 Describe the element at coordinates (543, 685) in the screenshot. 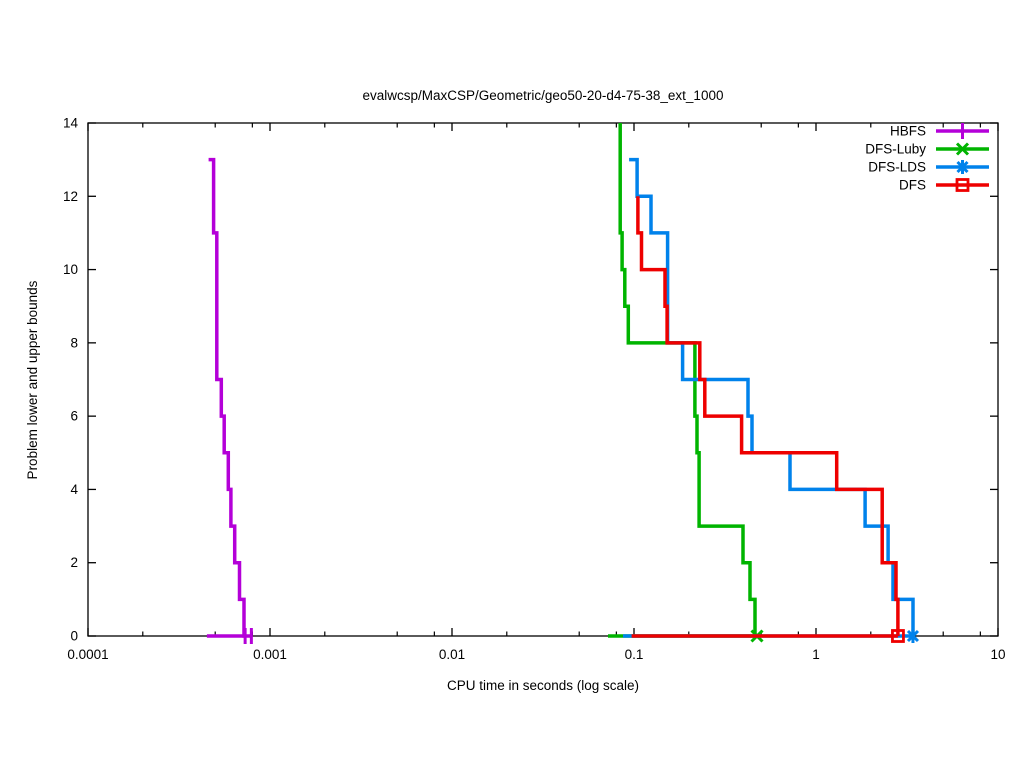

I see `x-axis-title: CPU time in seconds (log scale)` at that location.